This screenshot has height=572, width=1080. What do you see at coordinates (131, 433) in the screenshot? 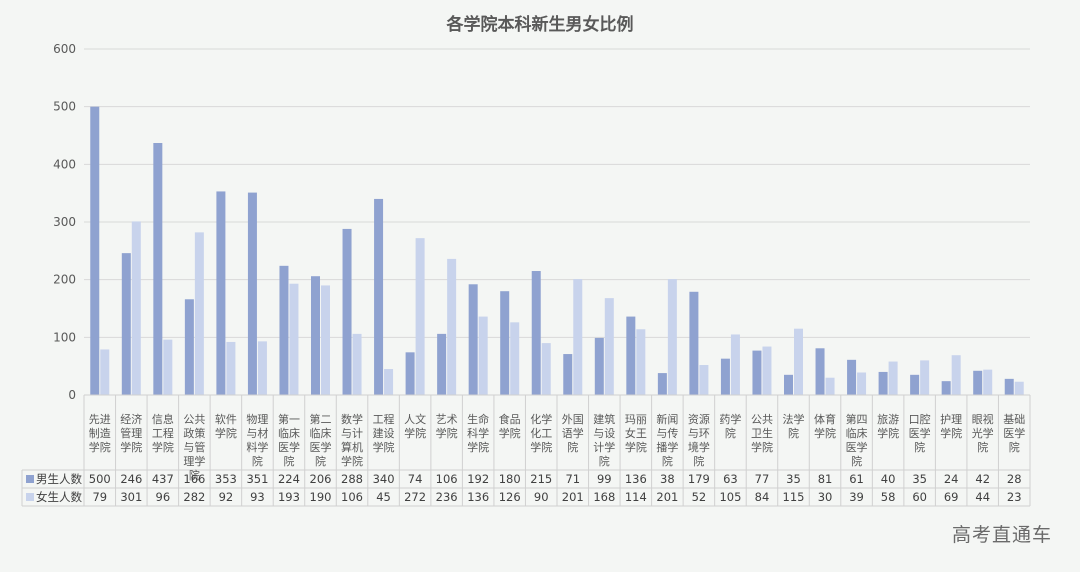
I see `x-category-label: 经济管理学院` at bounding box center [131, 433].